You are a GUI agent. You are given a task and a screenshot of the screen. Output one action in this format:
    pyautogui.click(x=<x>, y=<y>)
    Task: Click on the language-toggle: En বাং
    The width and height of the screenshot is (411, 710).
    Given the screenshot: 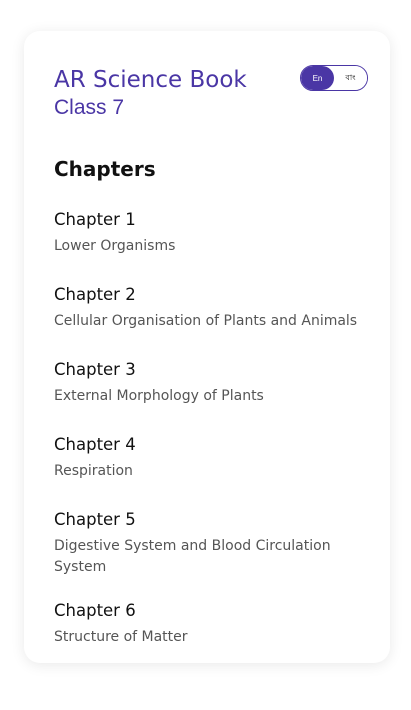 What is the action you would take?
    pyautogui.click(x=334, y=78)
    